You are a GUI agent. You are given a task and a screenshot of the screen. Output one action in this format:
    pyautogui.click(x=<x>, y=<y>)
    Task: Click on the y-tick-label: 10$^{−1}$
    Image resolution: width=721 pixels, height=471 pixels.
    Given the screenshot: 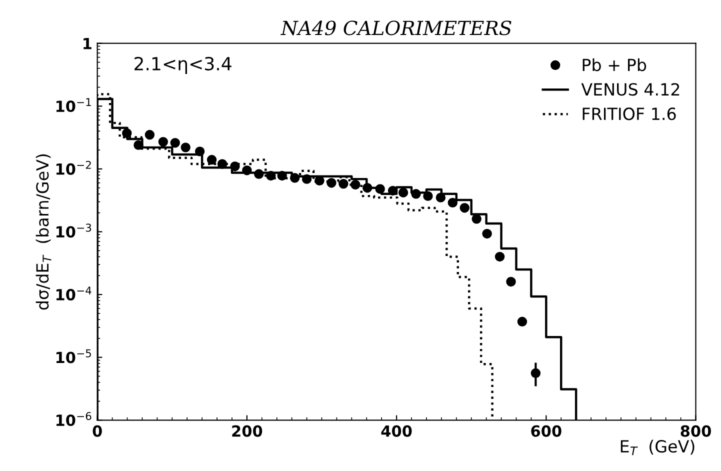 What is the action you would take?
    pyautogui.click(x=73, y=105)
    